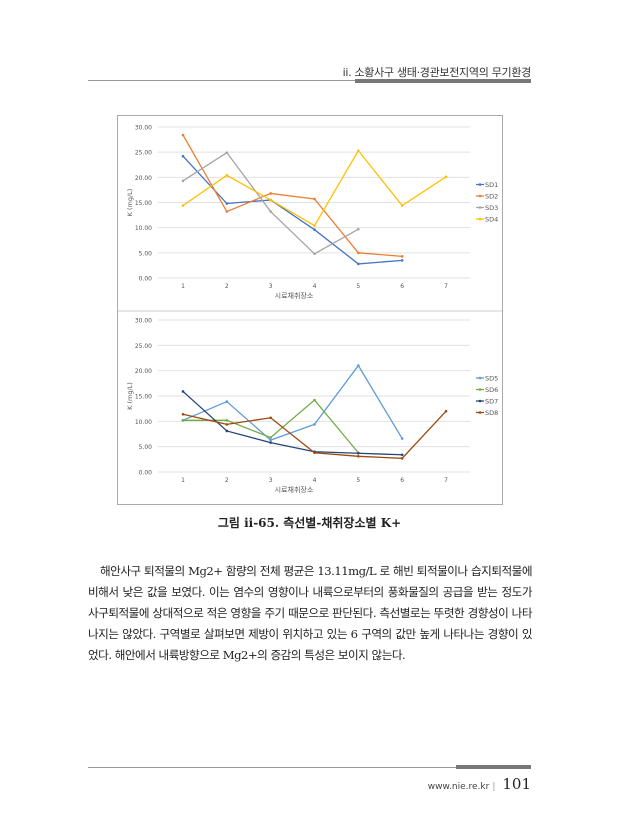 The width and height of the screenshot is (619, 840). What do you see at coordinates (491, 378) in the screenshot?
I see `legend-label: SD5` at bounding box center [491, 378].